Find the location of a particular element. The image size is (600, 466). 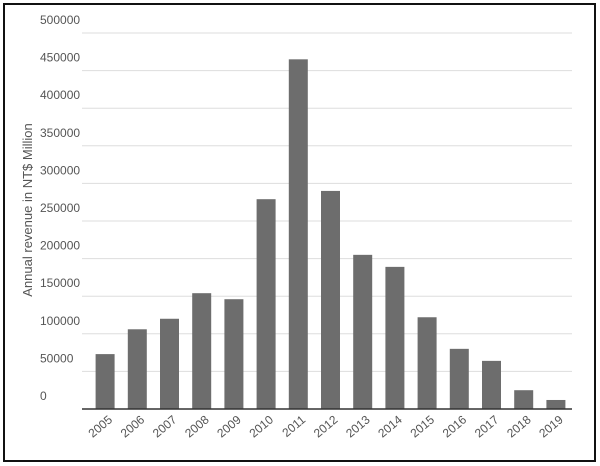

x-tick-label: 2014 is located at coordinates (390, 426).